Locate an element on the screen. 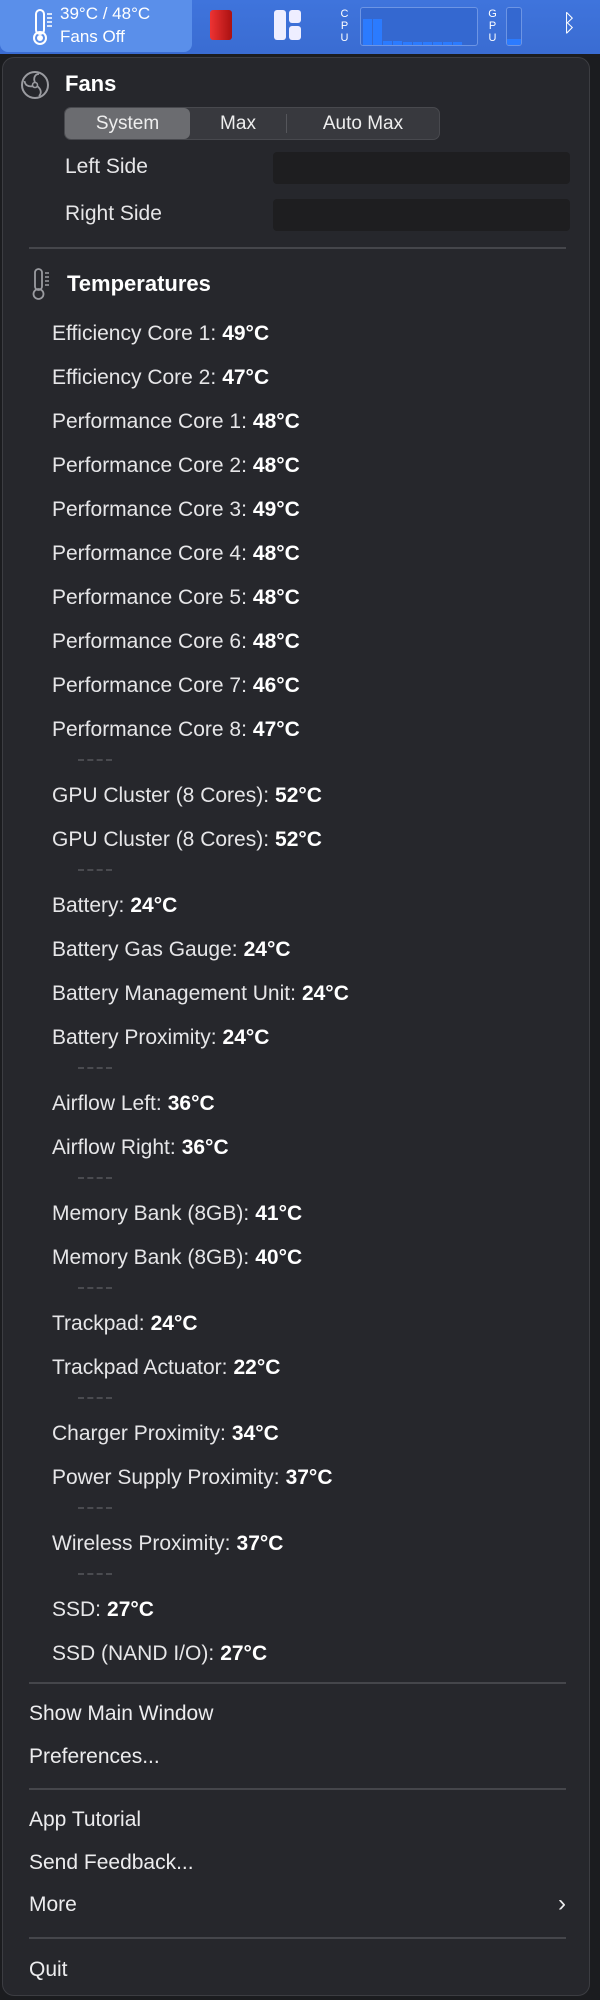  temperature-row: Performance Core 5: 48°C is located at coordinates (200, 598).